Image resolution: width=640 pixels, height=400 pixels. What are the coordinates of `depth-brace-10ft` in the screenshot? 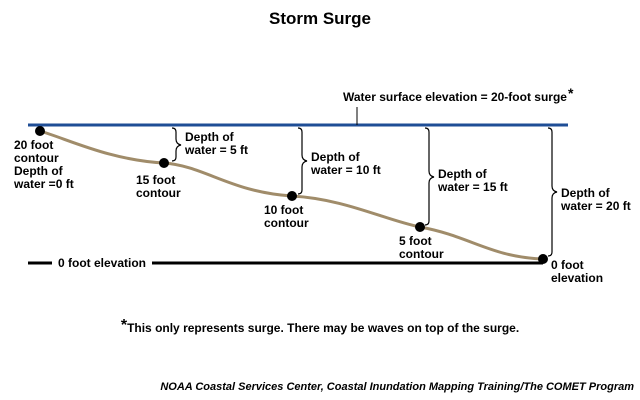 It's located at (302, 161).